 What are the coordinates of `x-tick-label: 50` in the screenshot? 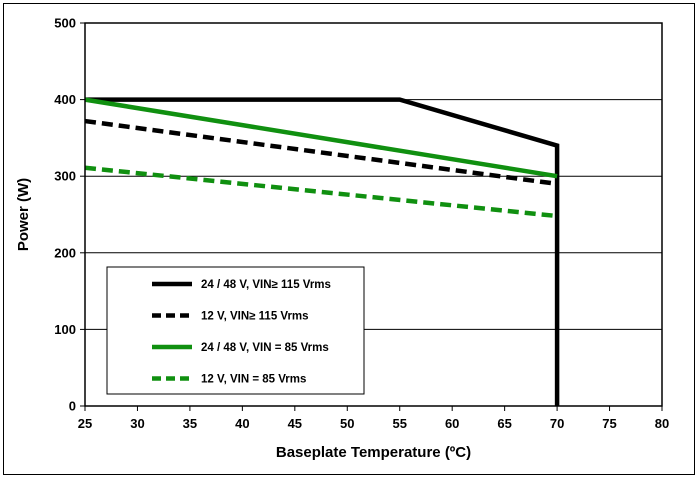 It's located at (347, 423).